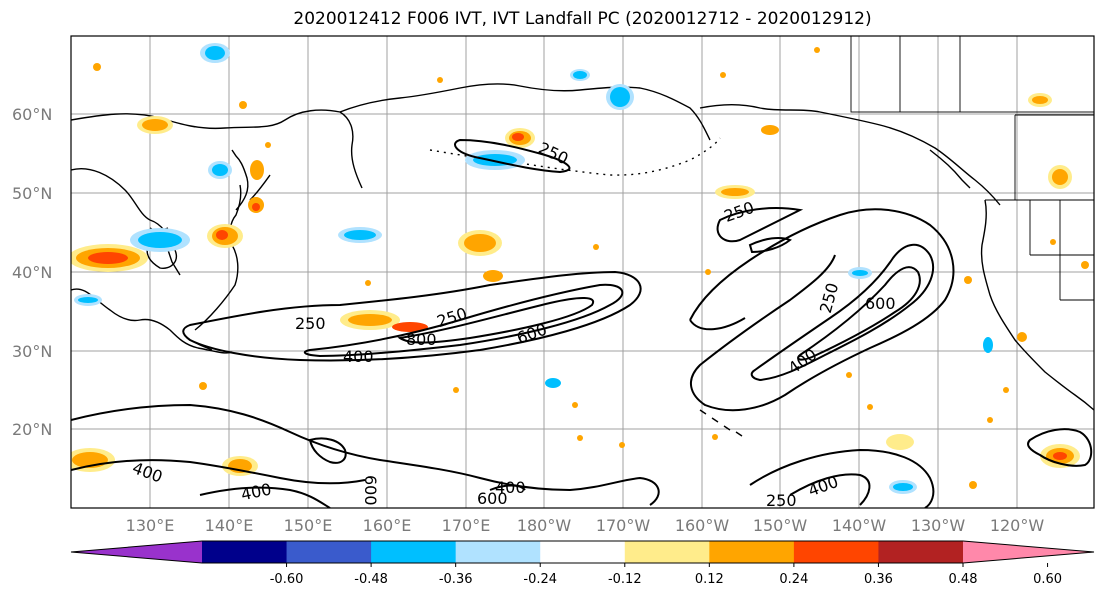  What do you see at coordinates (32, 351) in the screenshot?
I see `lat-label-30: 30°N` at bounding box center [32, 351].